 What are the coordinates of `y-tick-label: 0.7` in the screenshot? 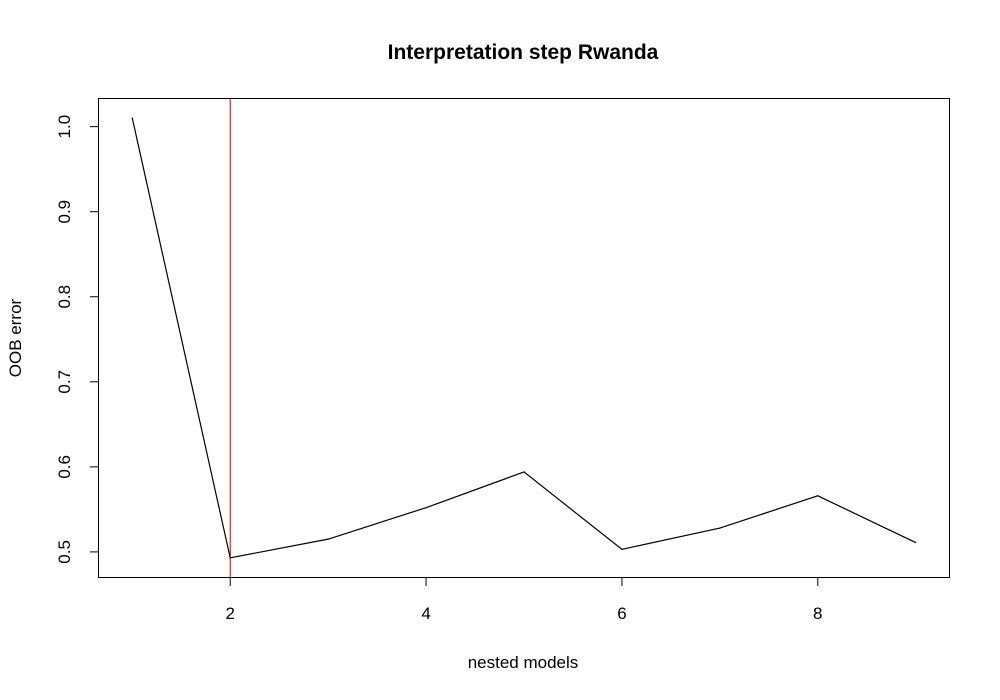 It's located at (64, 382).